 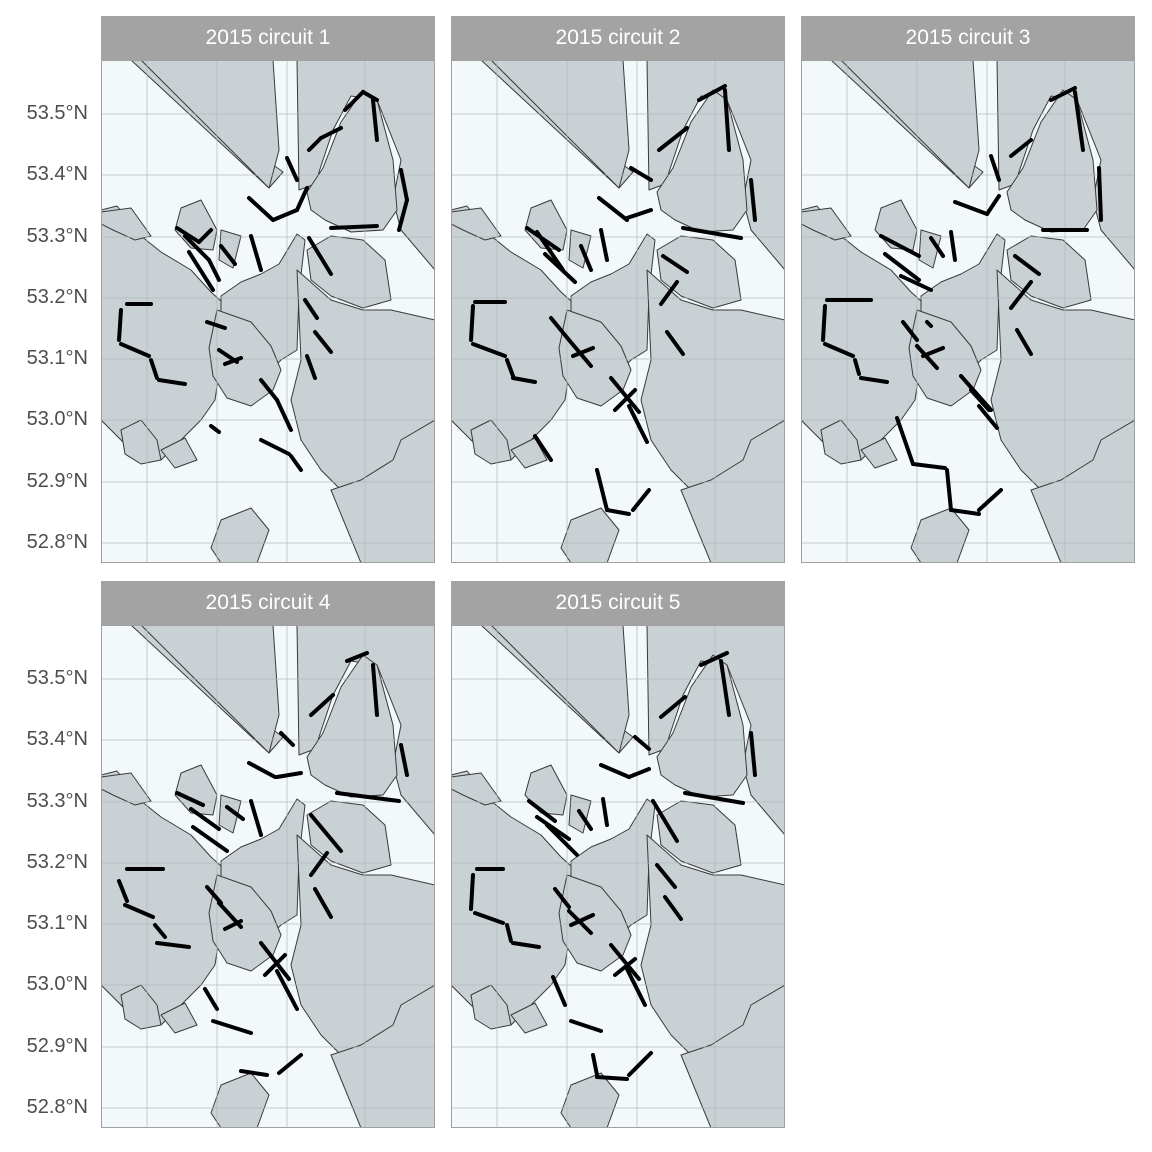 I want to click on y-label: 52.9°N, so click(x=57, y=1046).